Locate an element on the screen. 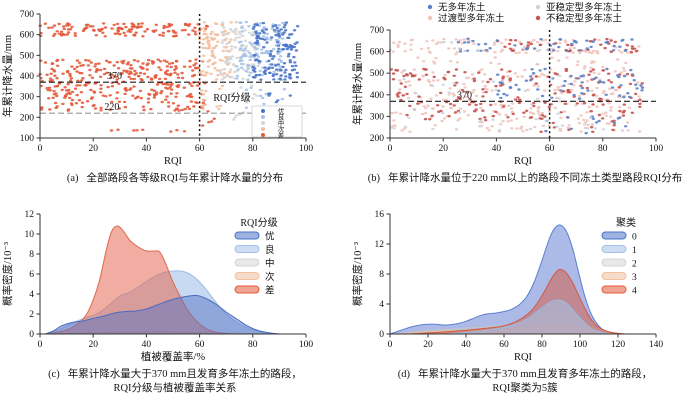 This screenshot has width=700, height=404. legend-label-3: 3 is located at coordinates (634, 278).